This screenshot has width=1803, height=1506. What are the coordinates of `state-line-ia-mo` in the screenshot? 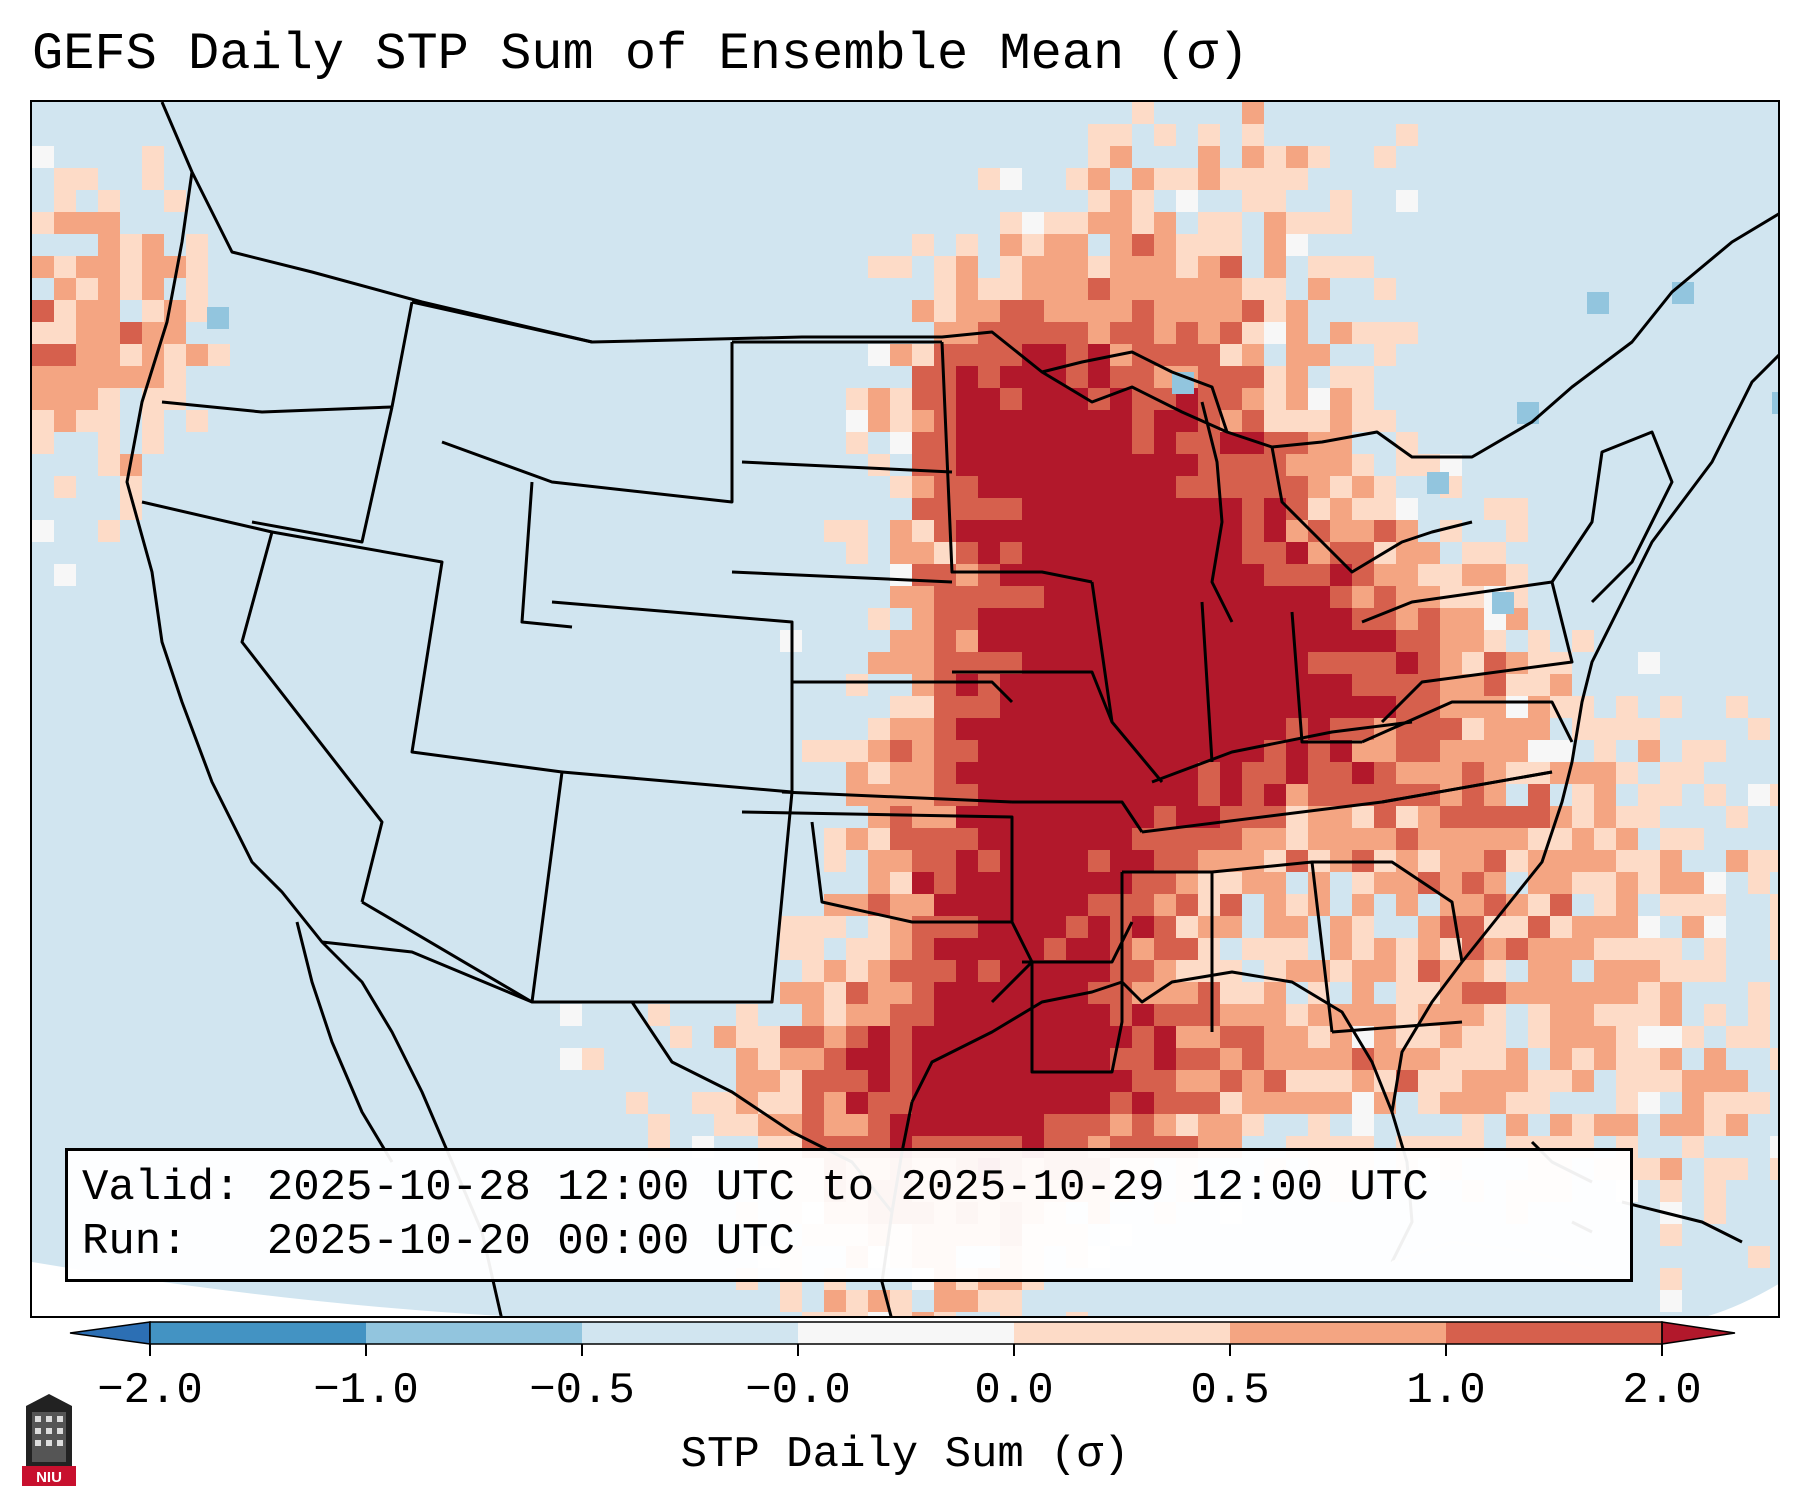 It's located at (1033, 696).